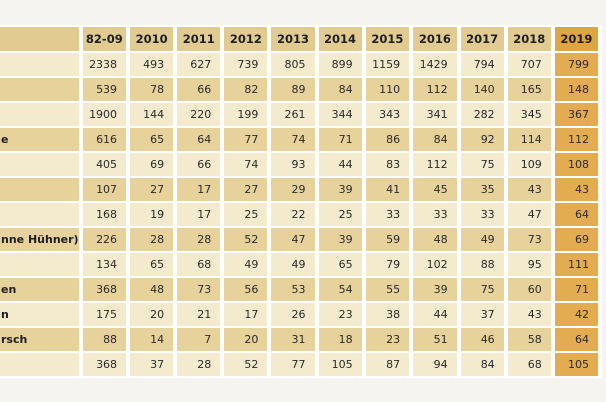 This screenshot has height=402, width=606. I want to click on value-cell: 14, so click(152, 339).